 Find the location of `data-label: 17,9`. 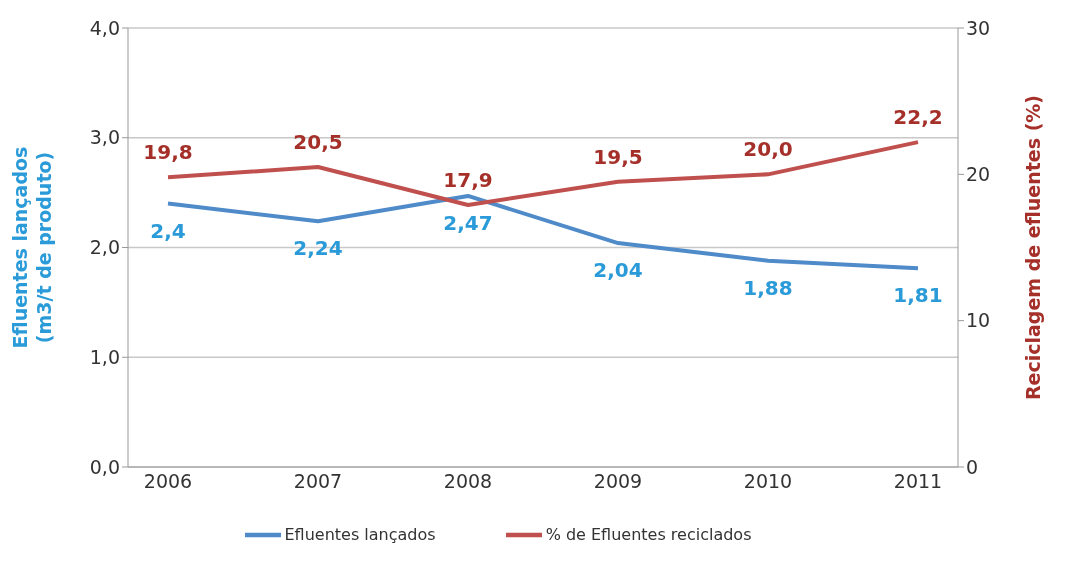

data-label: 17,9 is located at coordinates (468, 180).